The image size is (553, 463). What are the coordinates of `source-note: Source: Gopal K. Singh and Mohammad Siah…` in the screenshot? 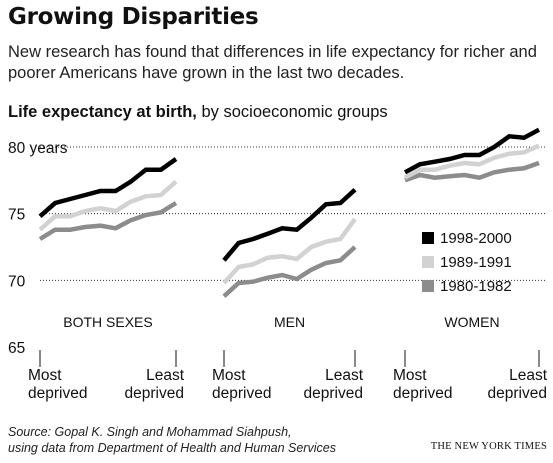 It's located at (172, 440).